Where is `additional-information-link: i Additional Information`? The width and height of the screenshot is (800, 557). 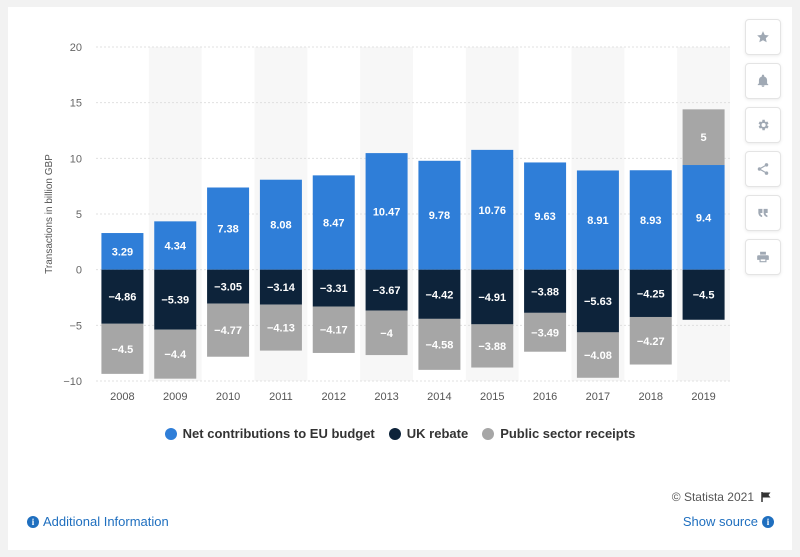 additional-information-link: i Additional Information is located at coordinates (98, 521).